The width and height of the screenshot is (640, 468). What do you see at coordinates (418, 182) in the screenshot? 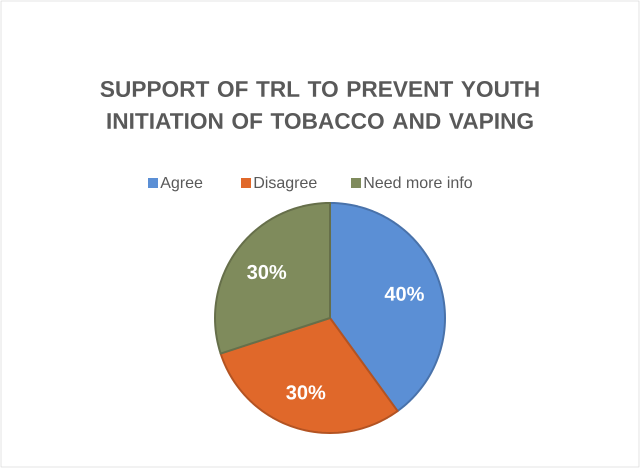
I see `legend-label: Need more info` at bounding box center [418, 182].